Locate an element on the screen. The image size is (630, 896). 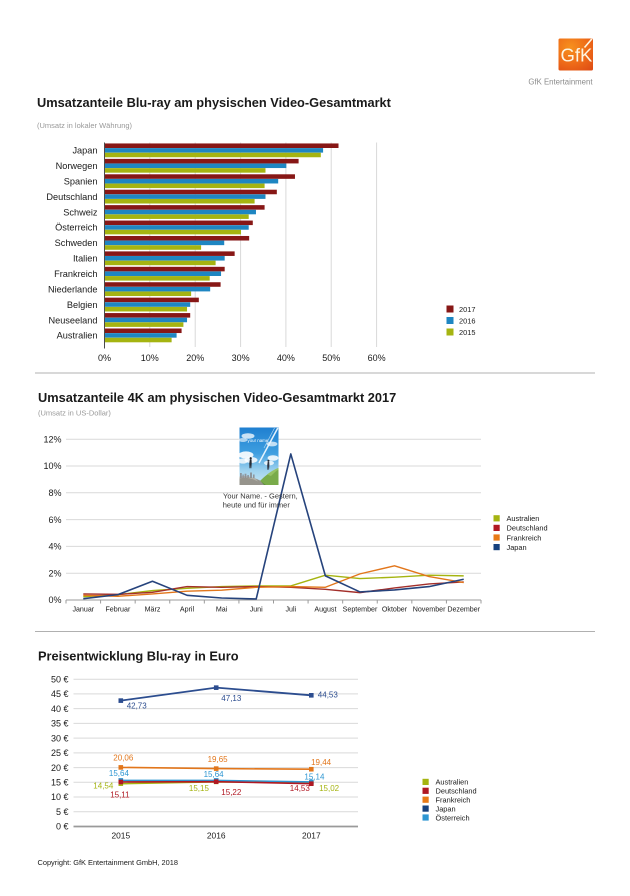
svg-text: Norwegen is located at coordinates (77, 166).